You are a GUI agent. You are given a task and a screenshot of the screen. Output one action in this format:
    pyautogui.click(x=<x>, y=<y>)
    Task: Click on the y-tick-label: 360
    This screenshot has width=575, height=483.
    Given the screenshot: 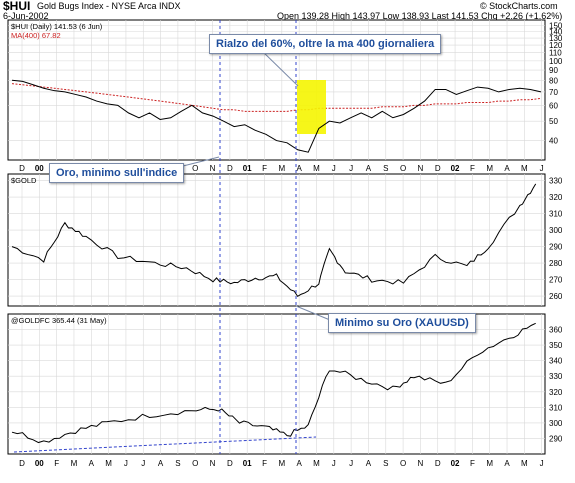 What is the action you would take?
    pyautogui.click(x=556, y=330)
    